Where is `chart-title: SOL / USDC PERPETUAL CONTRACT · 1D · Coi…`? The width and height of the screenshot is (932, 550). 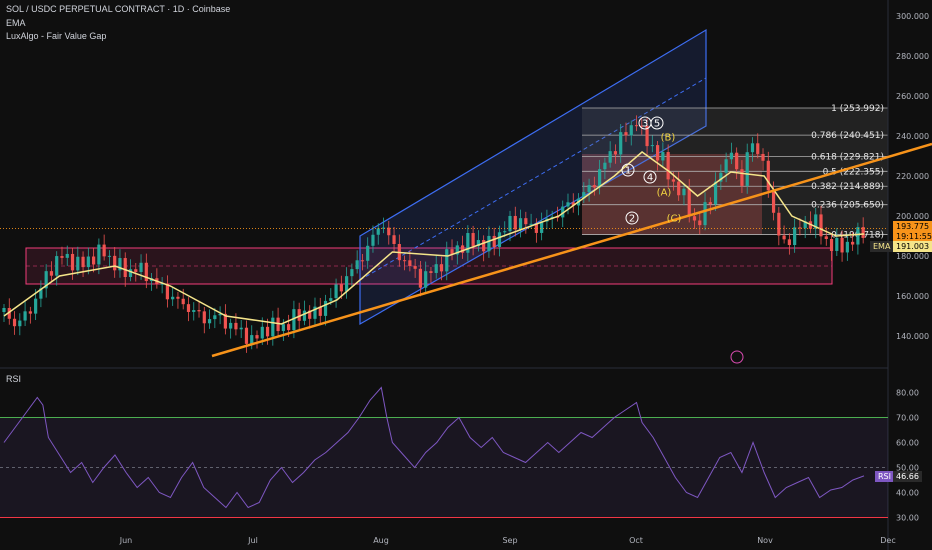 chart-title: SOL / USDC PERPETUAL CONTRACT · 1D · Coi… is located at coordinates (118, 9).